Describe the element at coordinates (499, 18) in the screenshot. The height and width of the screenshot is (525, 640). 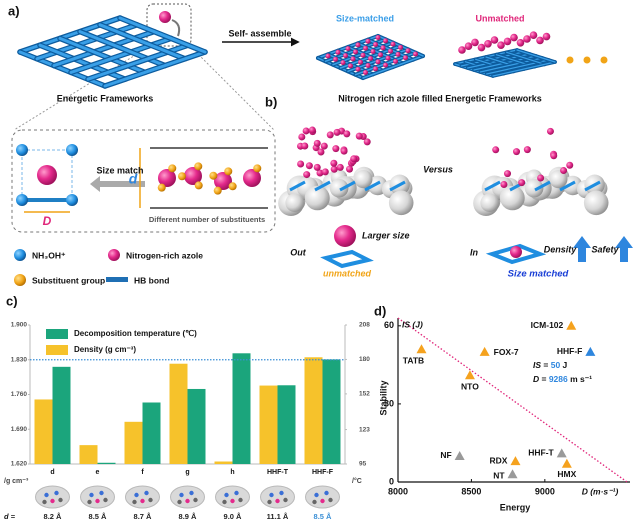
I see `label: Unmatched` at that location.